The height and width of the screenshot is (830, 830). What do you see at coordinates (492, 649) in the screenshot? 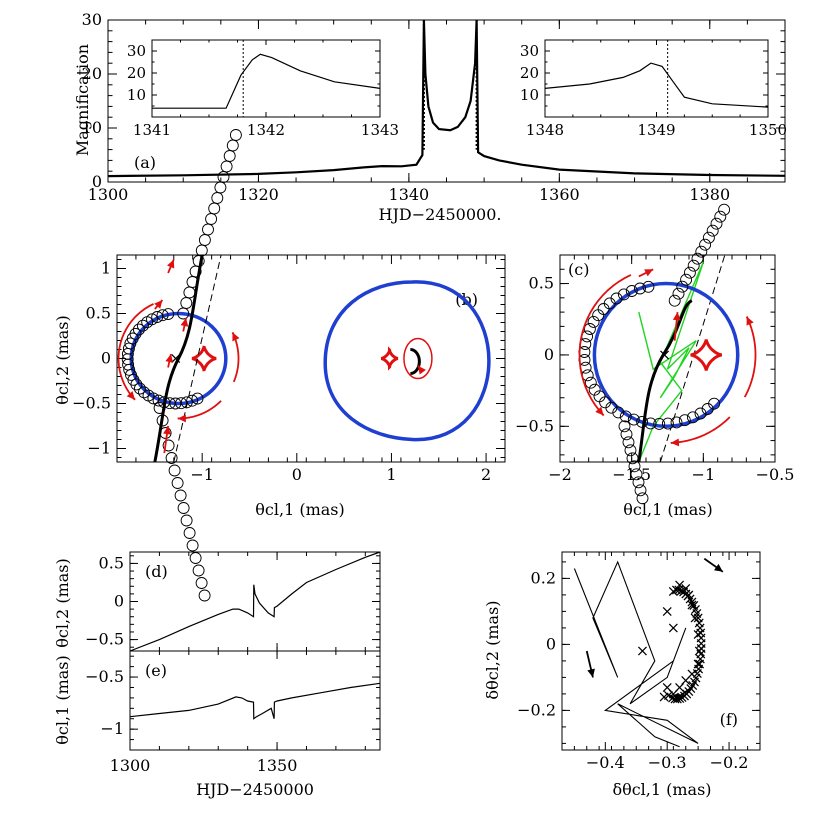
I see `panel-f-ylabel: δθcl,2 (mas)` at bounding box center [492, 649].